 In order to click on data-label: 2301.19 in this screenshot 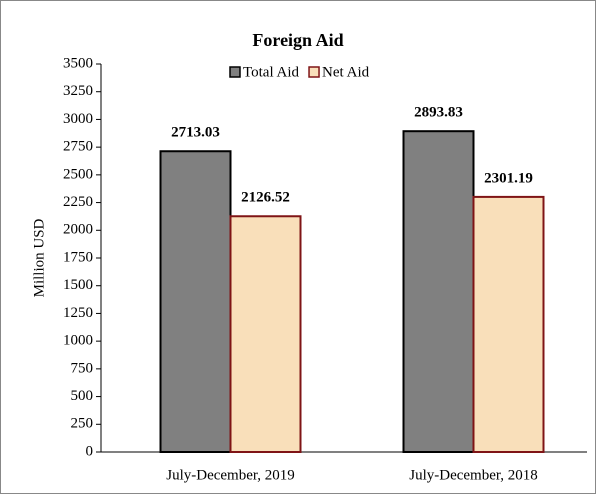, I will do `click(508, 178)`.